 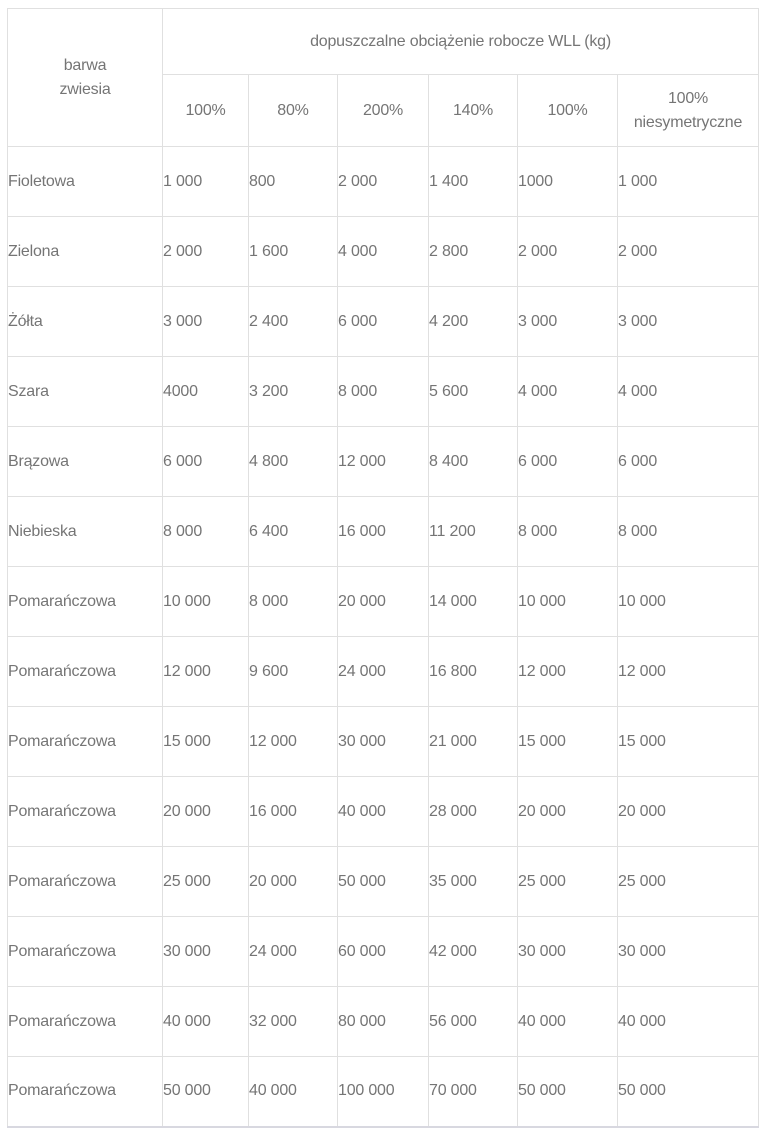 What do you see at coordinates (383, 321) in the screenshot?
I see `table-row: Żółta 3 000 2 400 6 000 4 200 3 000 3 000` at bounding box center [383, 321].